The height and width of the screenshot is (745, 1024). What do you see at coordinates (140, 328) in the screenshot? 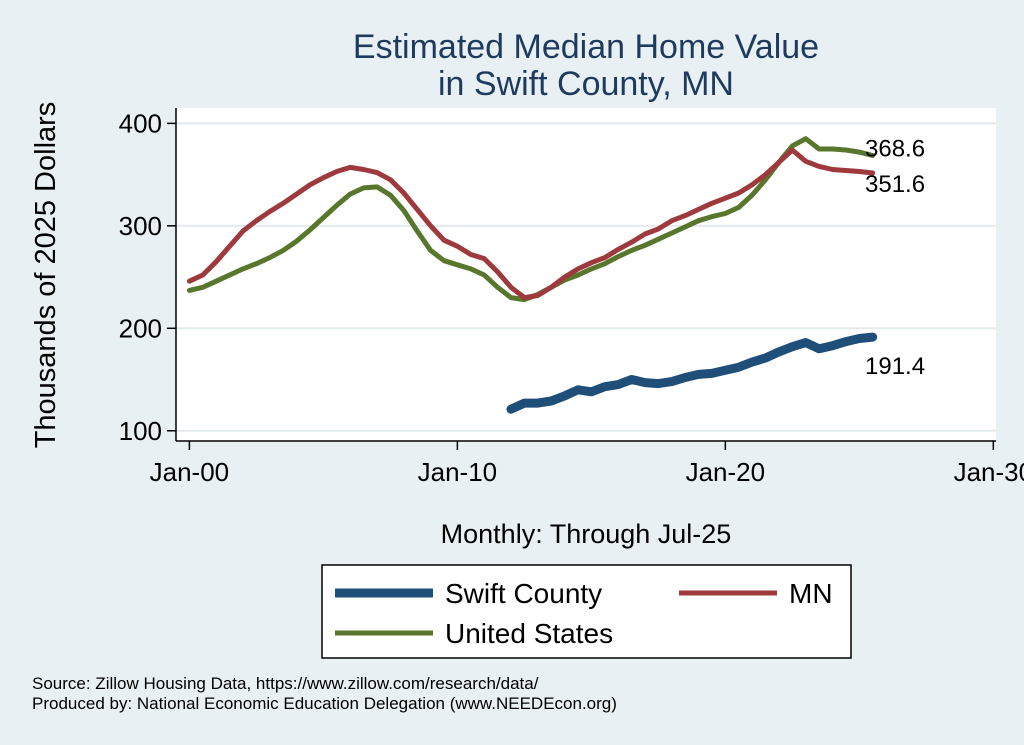
I see `y-tick-label: 200` at bounding box center [140, 328].